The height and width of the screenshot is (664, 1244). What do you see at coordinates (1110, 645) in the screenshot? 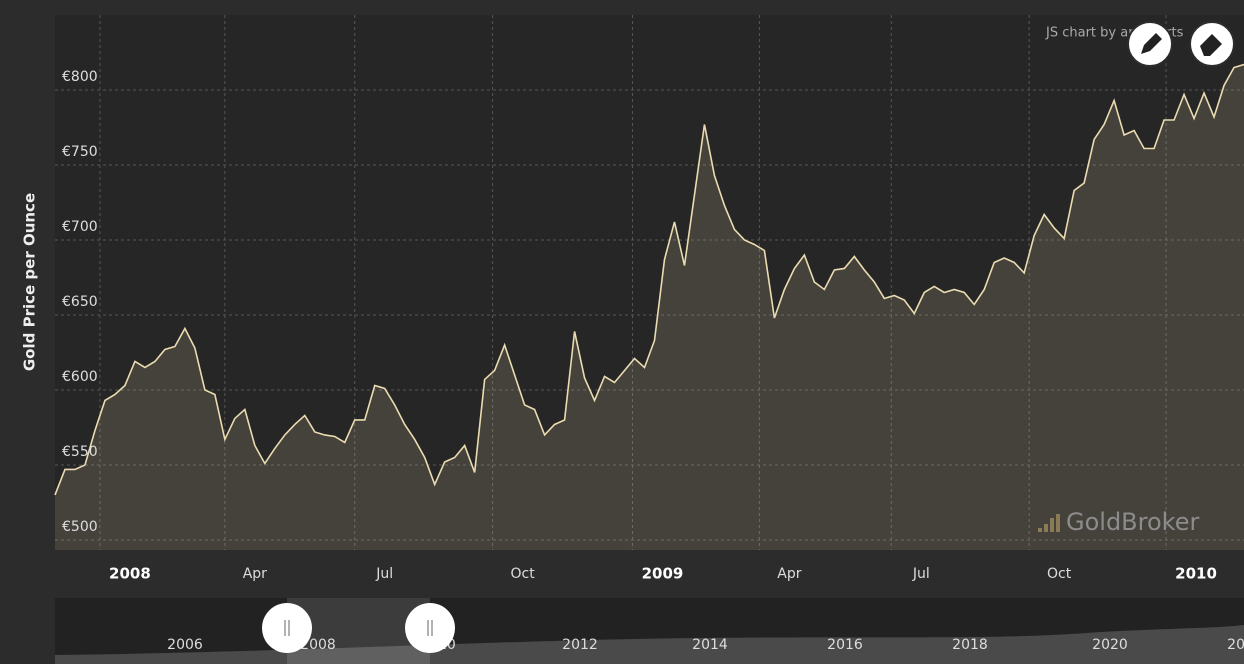
I see `navigator-label: 2020` at bounding box center [1110, 645].